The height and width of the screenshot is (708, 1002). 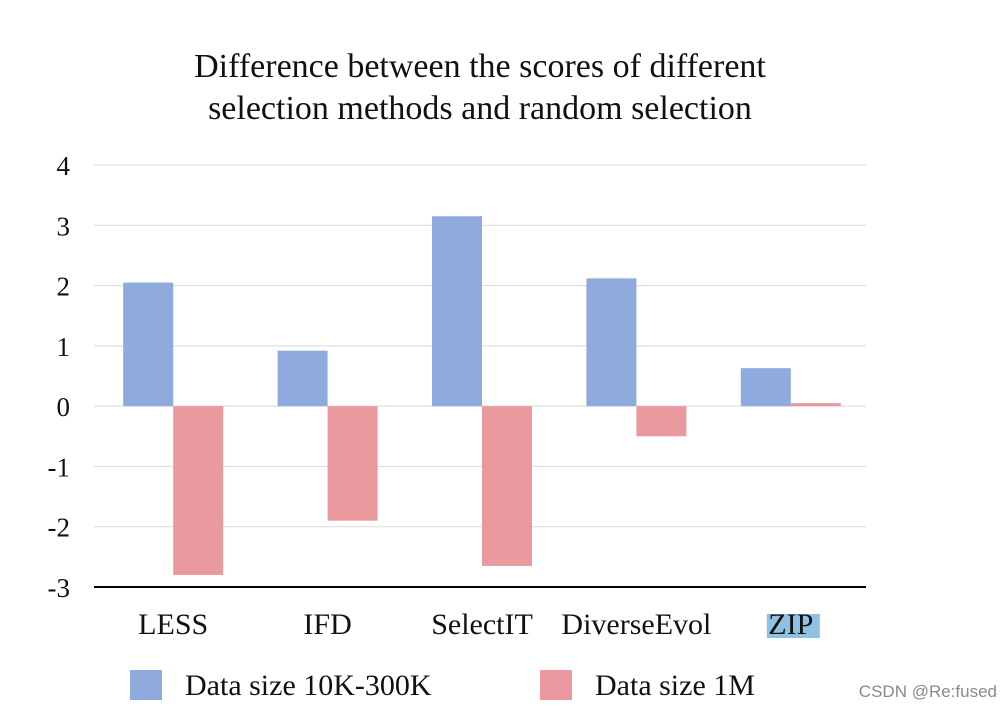 What do you see at coordinates (64, 287) in the screenshot?
I see `y-tick-label: 2` at bounding box center [64, 287].